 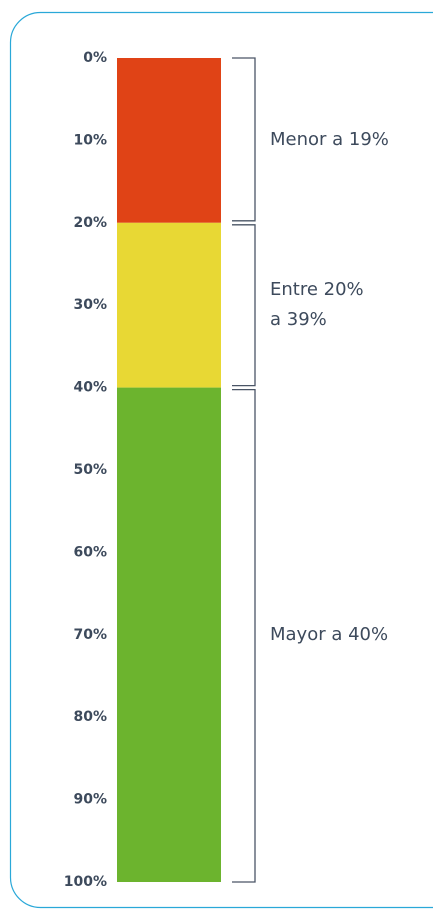 I want to click on y-tick-label: 70%, so click(x=90, y=635).